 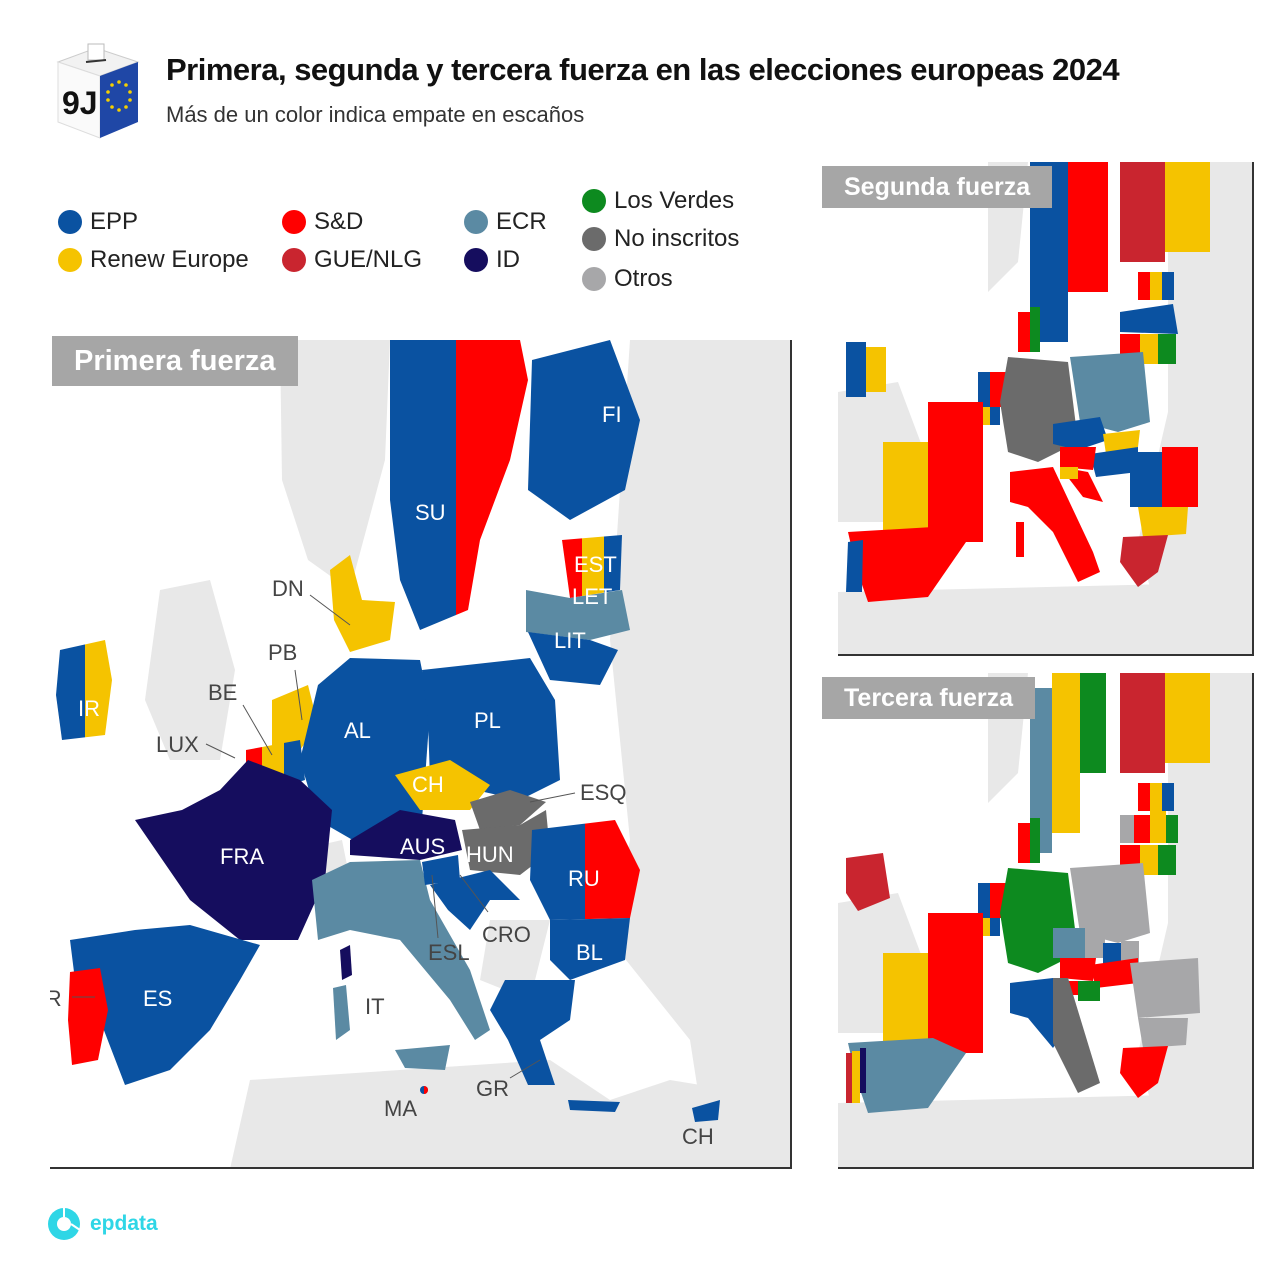 I want to click on legend-dot-epp, so click(x=70, y=222).